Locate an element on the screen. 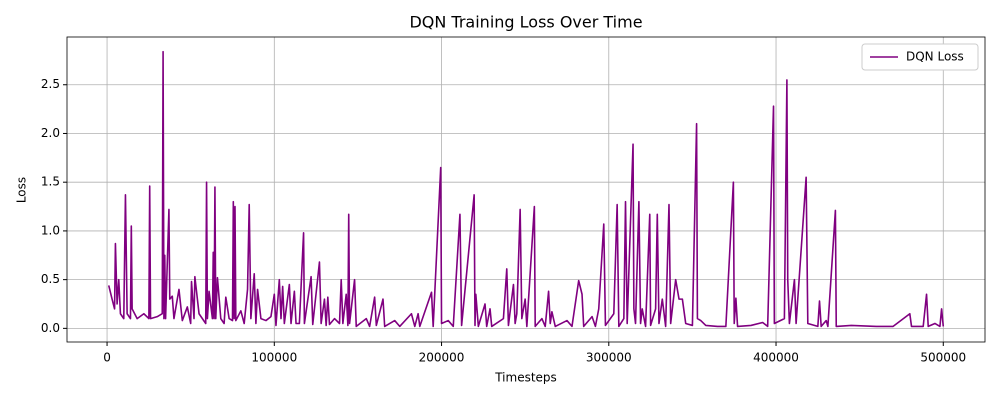 This screenshot has width=1000, height=400. x-tick-label: 200000 is located at coordinates (442, 358).